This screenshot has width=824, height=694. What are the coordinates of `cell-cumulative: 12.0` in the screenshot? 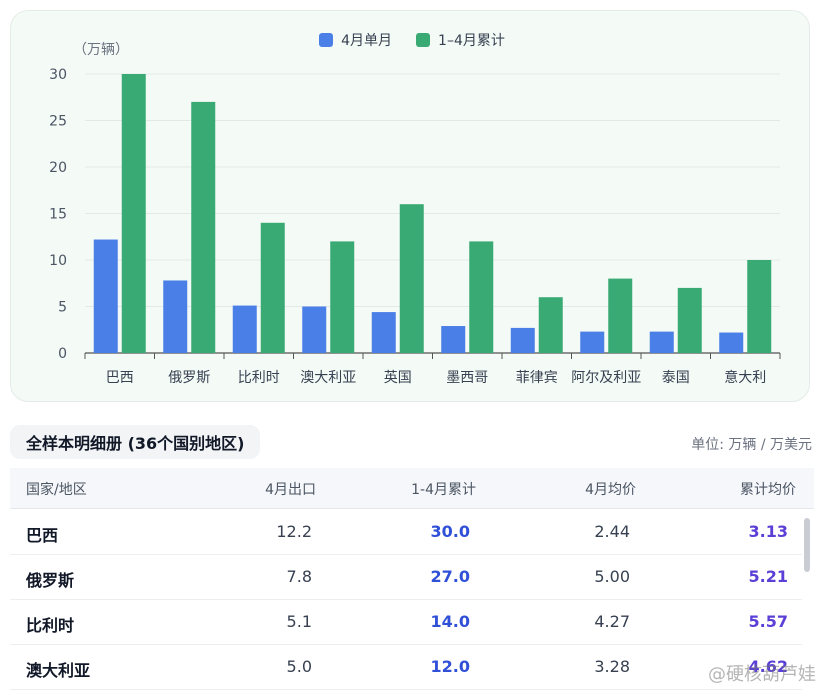 It's located at (450, 666).